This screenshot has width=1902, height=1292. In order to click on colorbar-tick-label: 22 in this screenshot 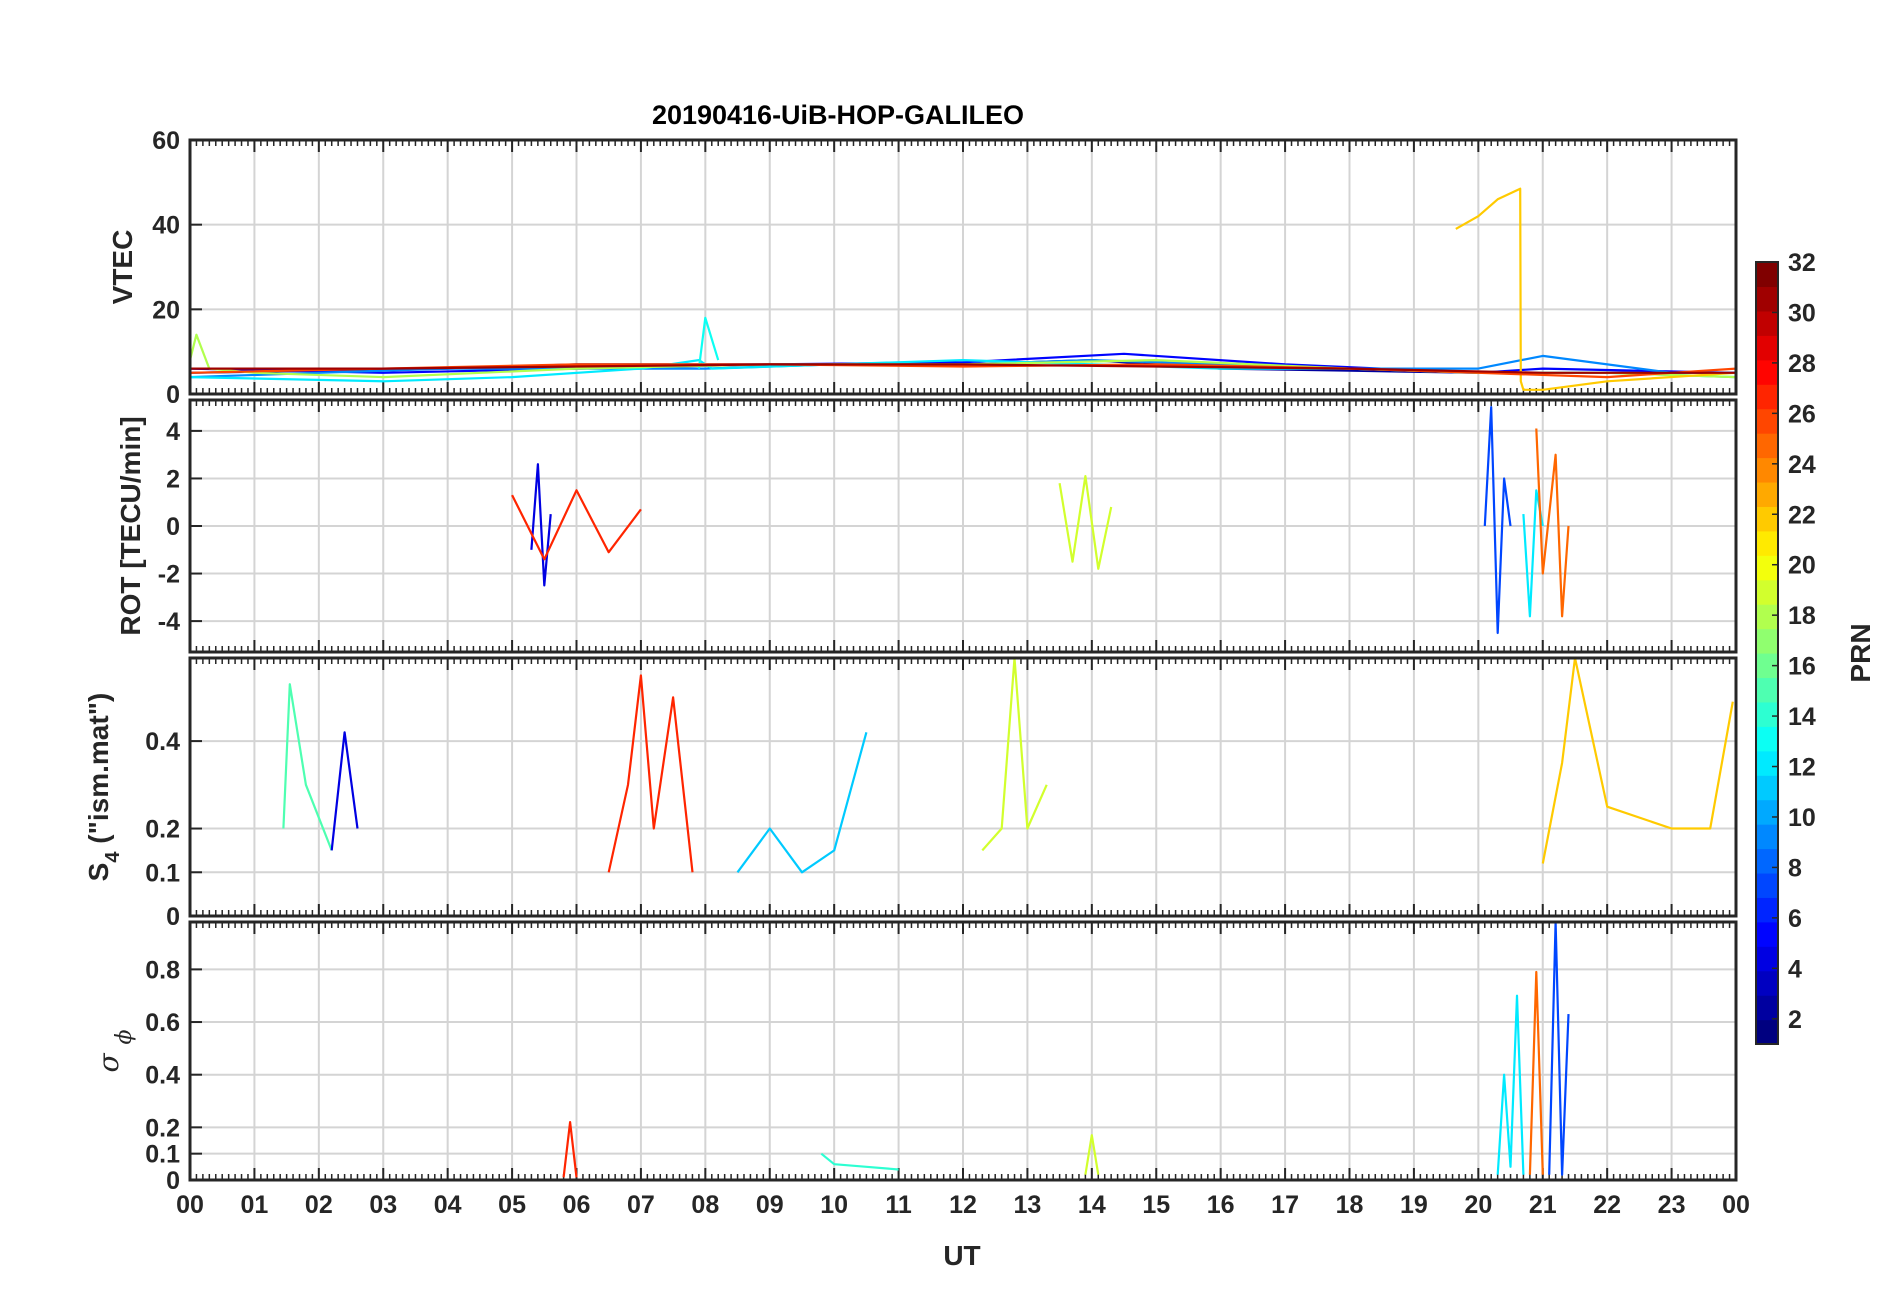, I will do `click(1802, 515)`.